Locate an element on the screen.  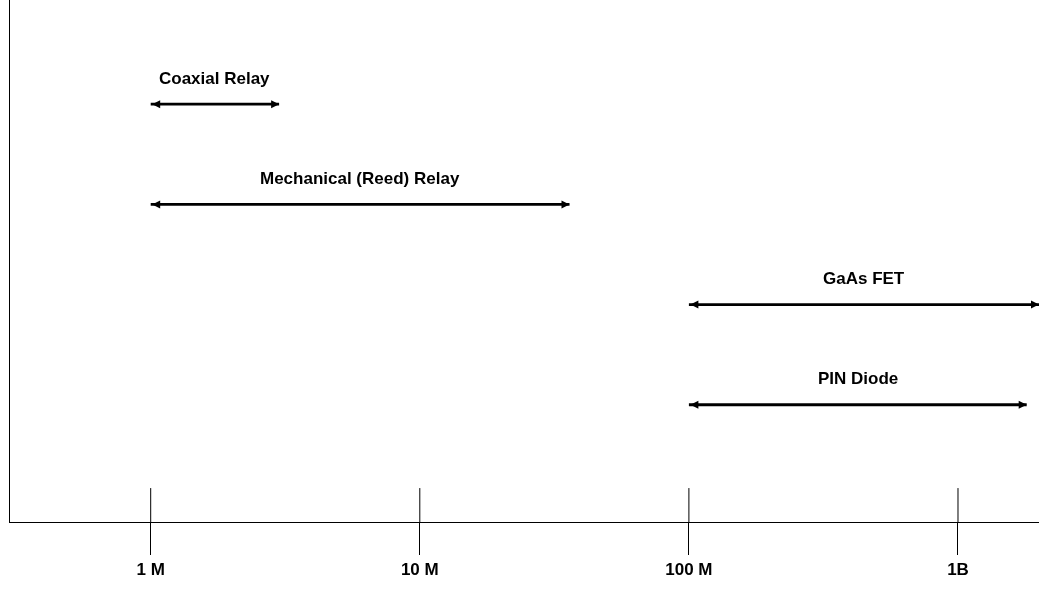
x-tick-label: 1 M is located at coordinates (150, 570).